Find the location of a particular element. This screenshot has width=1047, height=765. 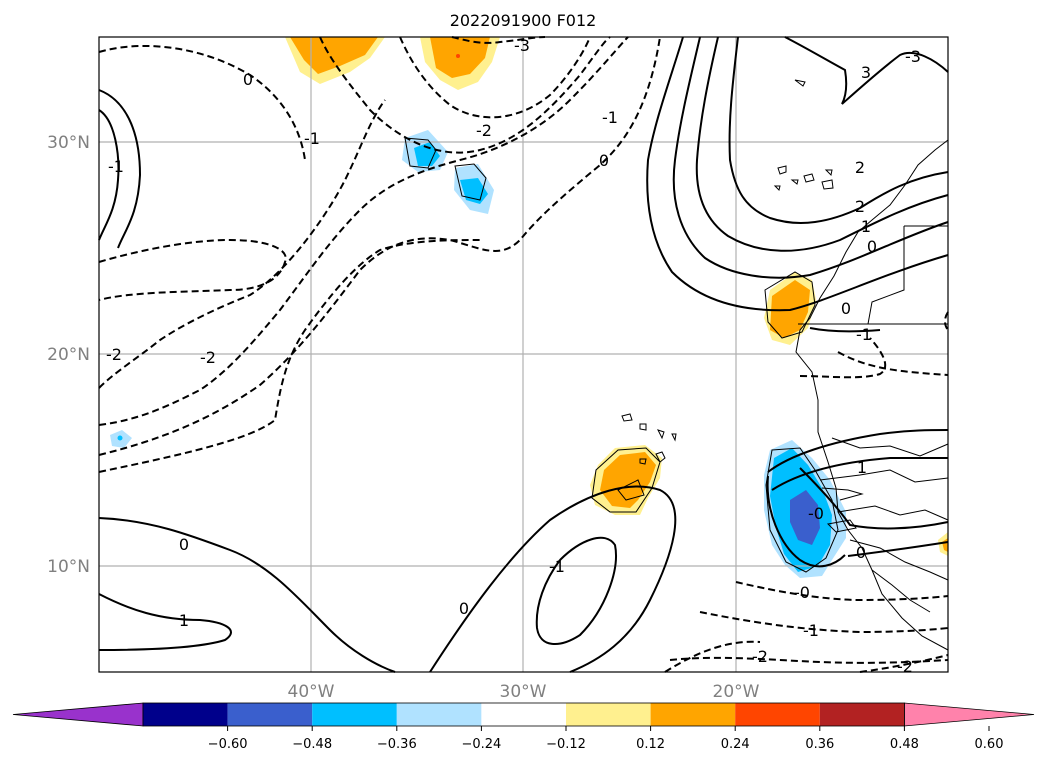

shade-positive-top-left is located at coordinates (335, 60).